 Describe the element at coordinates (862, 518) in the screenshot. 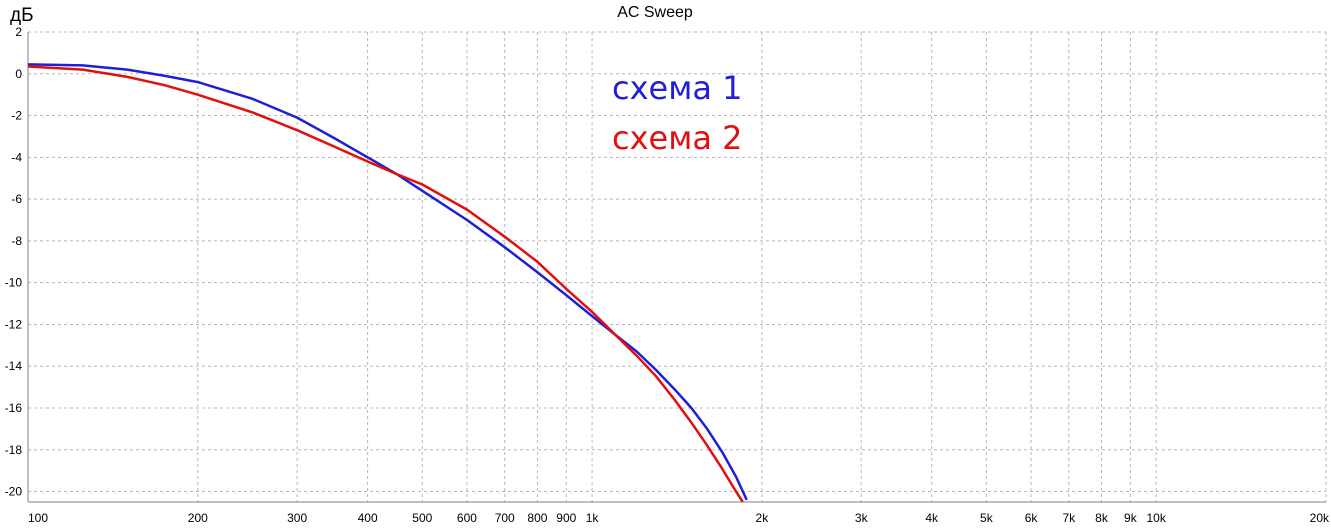

I see `x-tick-label: 3k` at that location.